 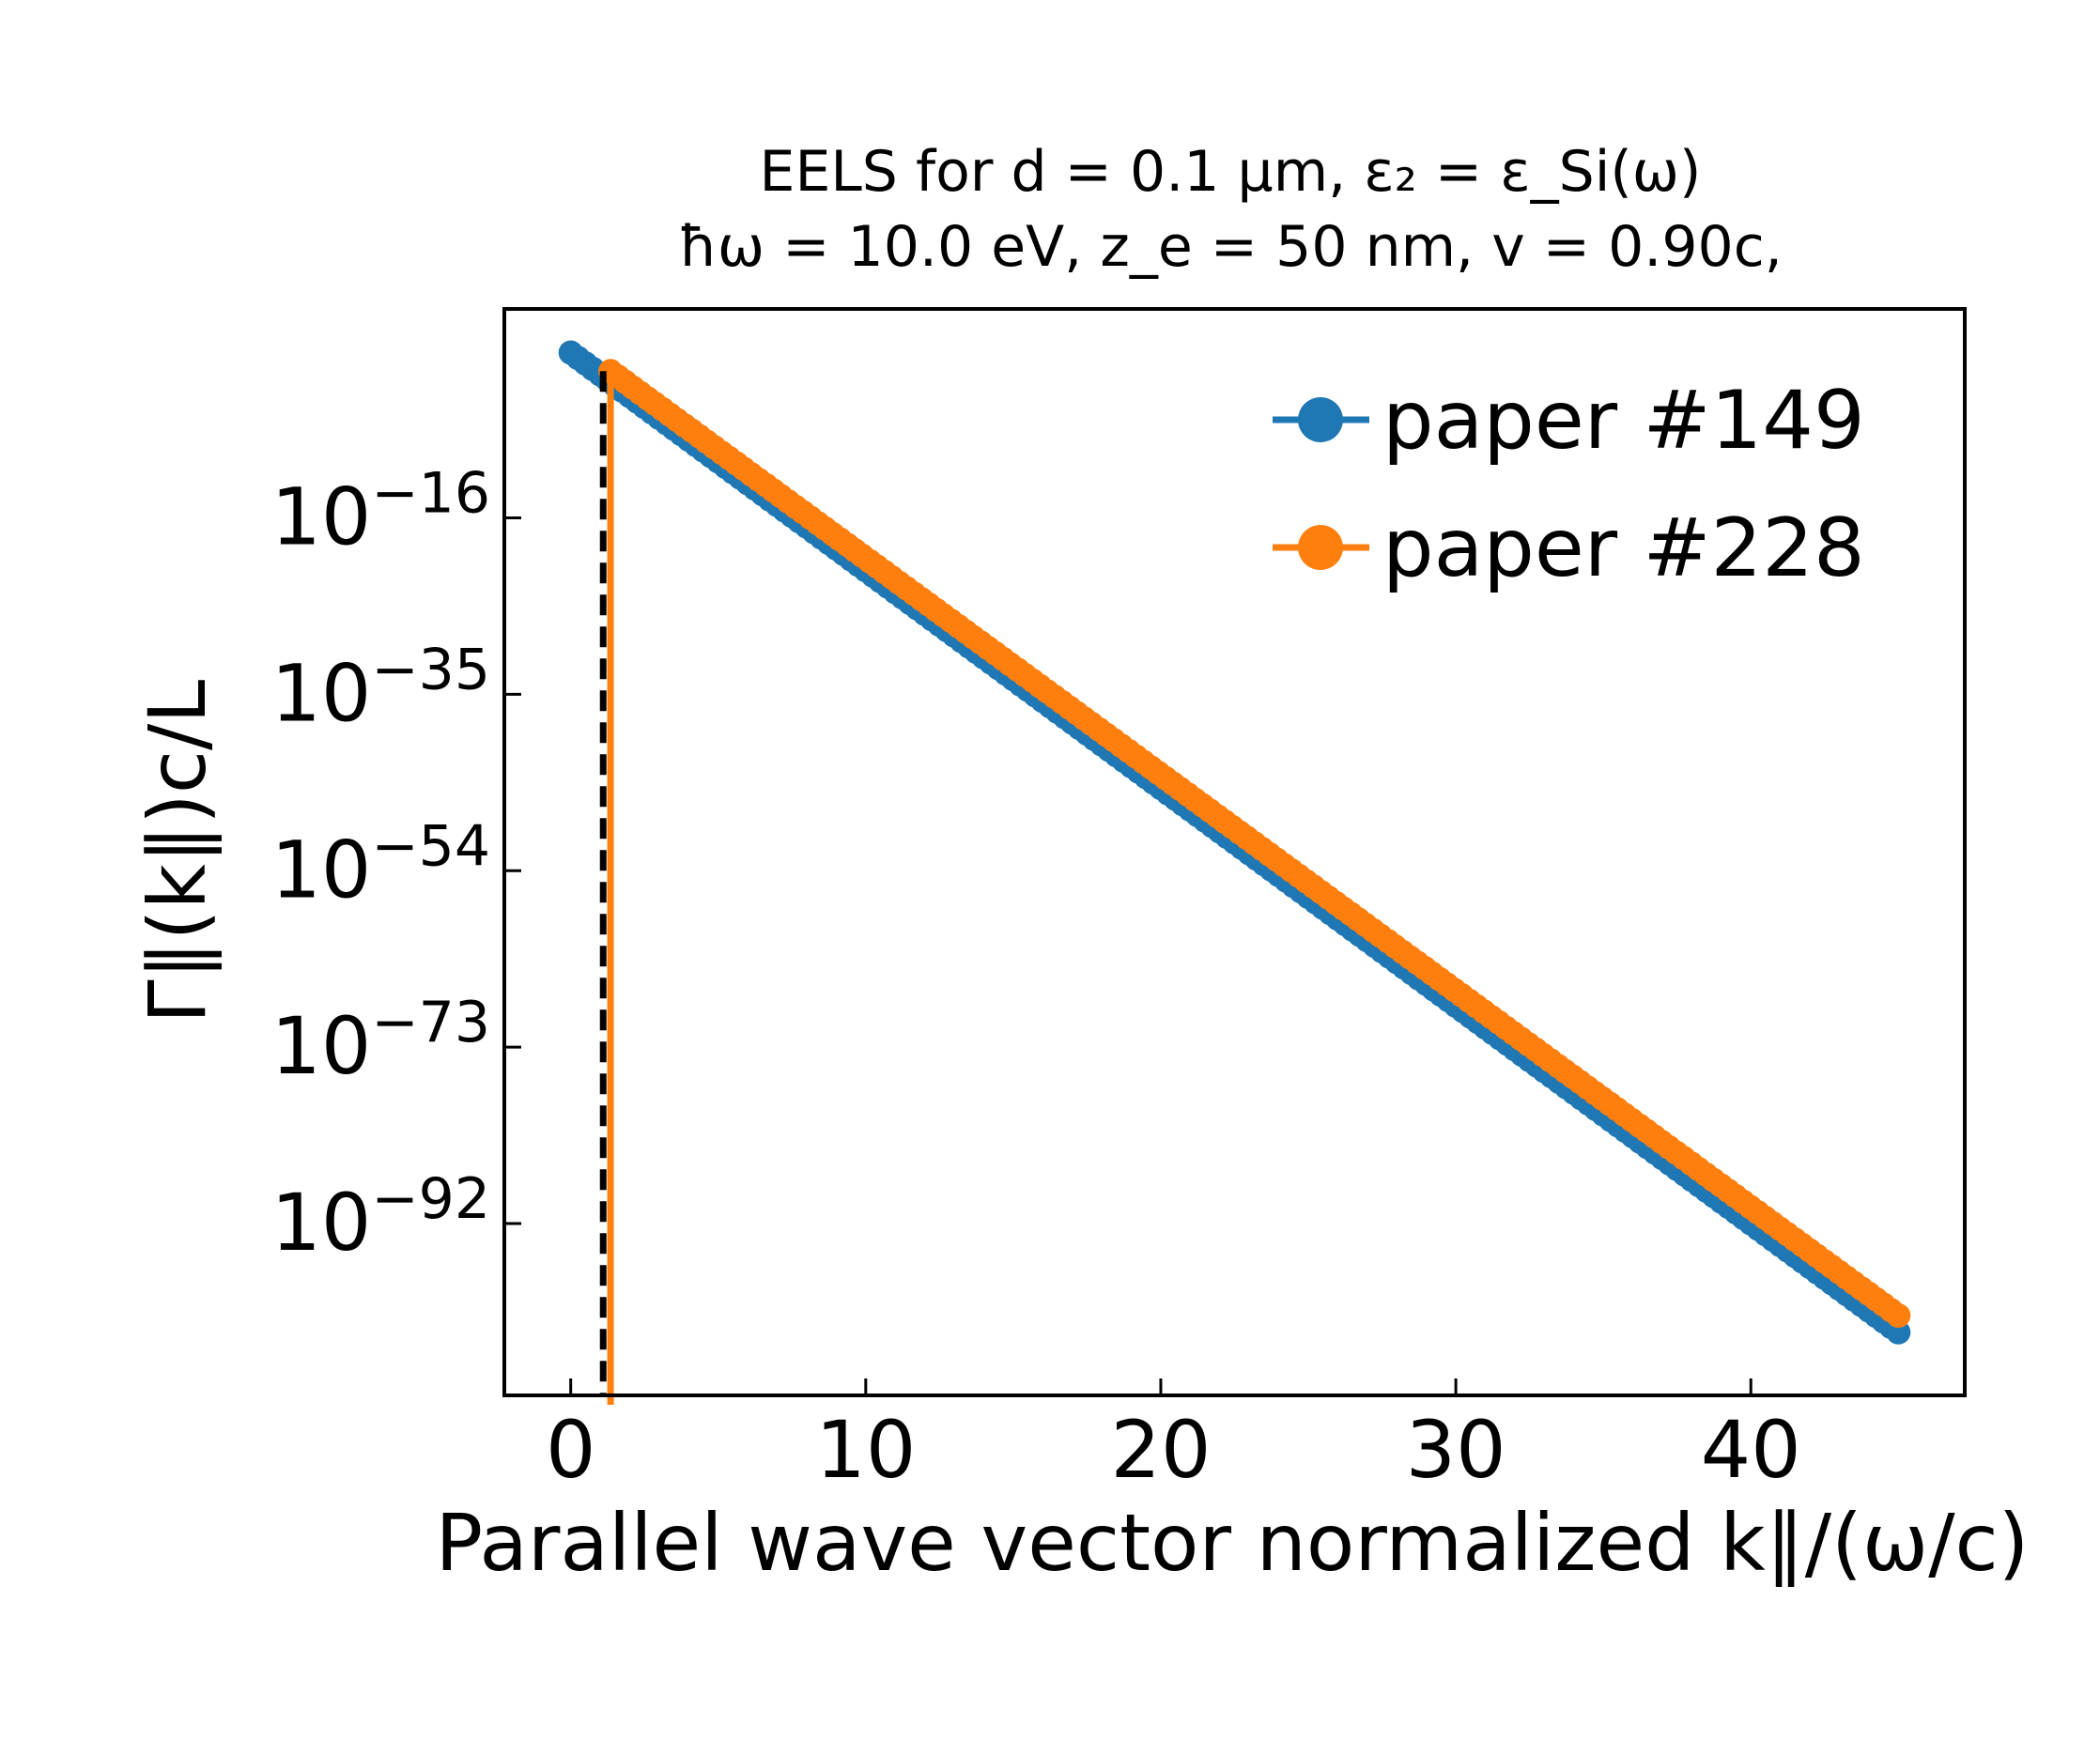 I want to click on x-tick-label: 20, so click(x=1161, y=1450).